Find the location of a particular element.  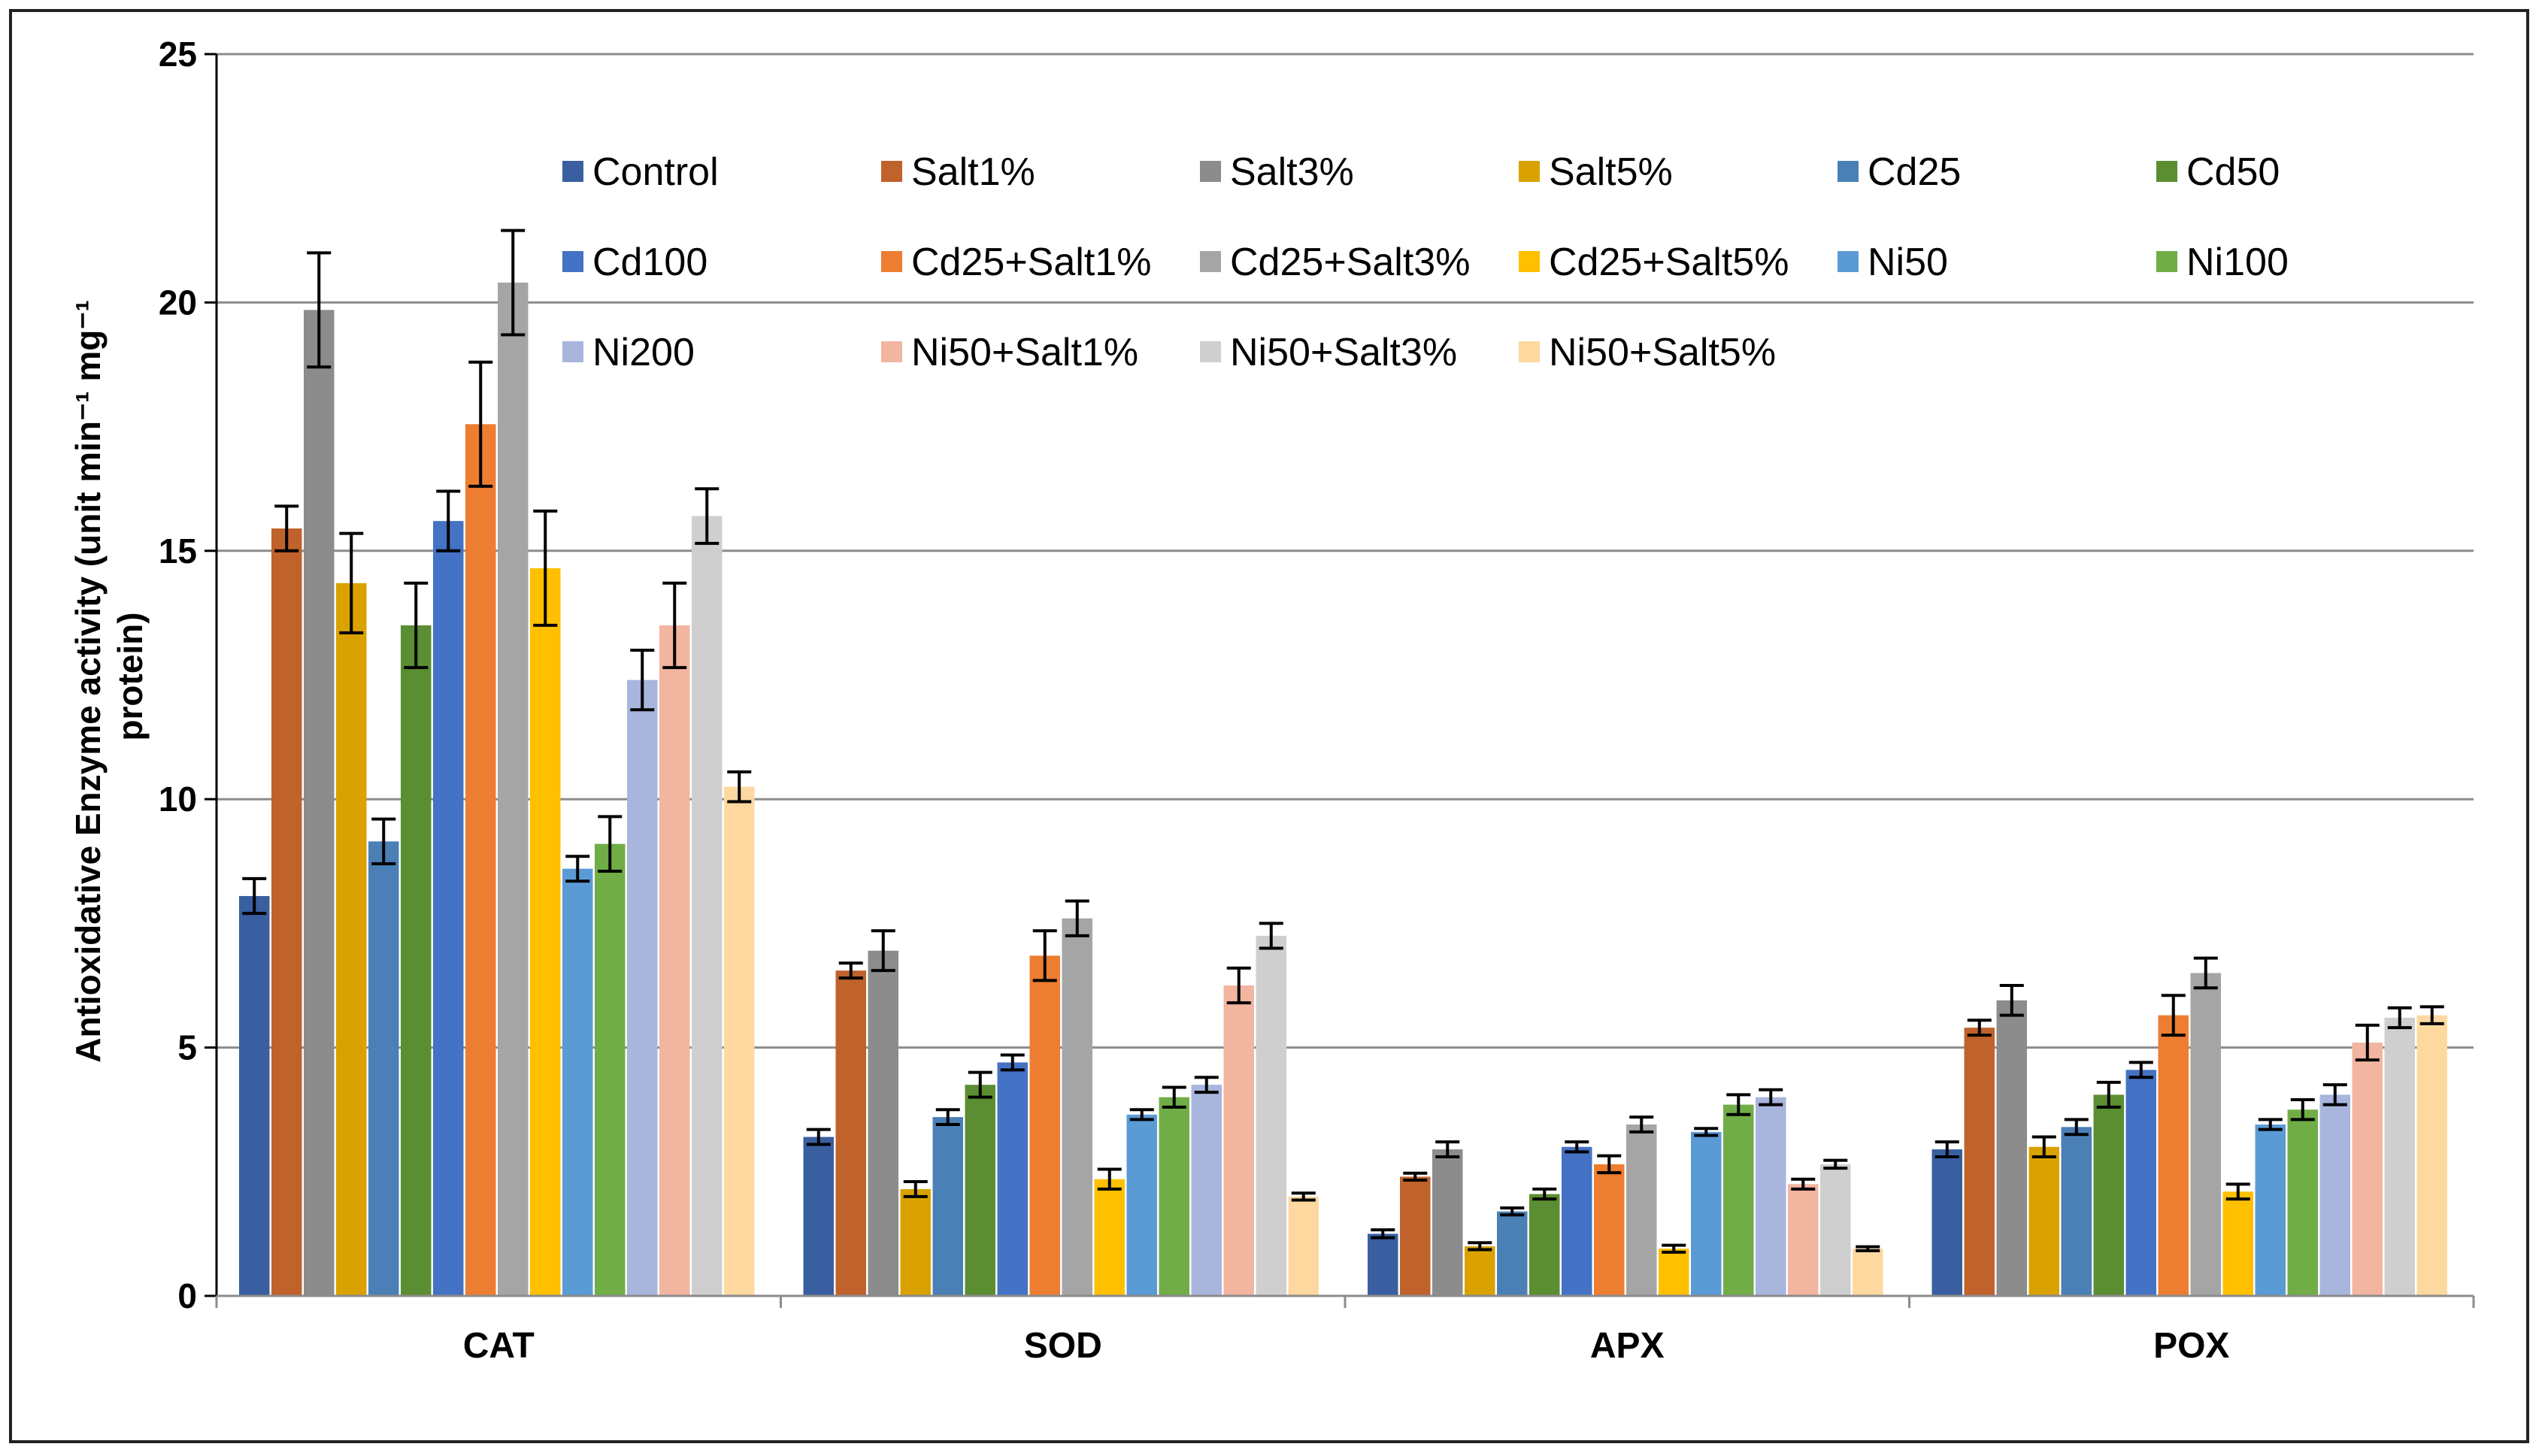

legend-label: Cd25+Salt3% is located at coordinates (1350, 262).